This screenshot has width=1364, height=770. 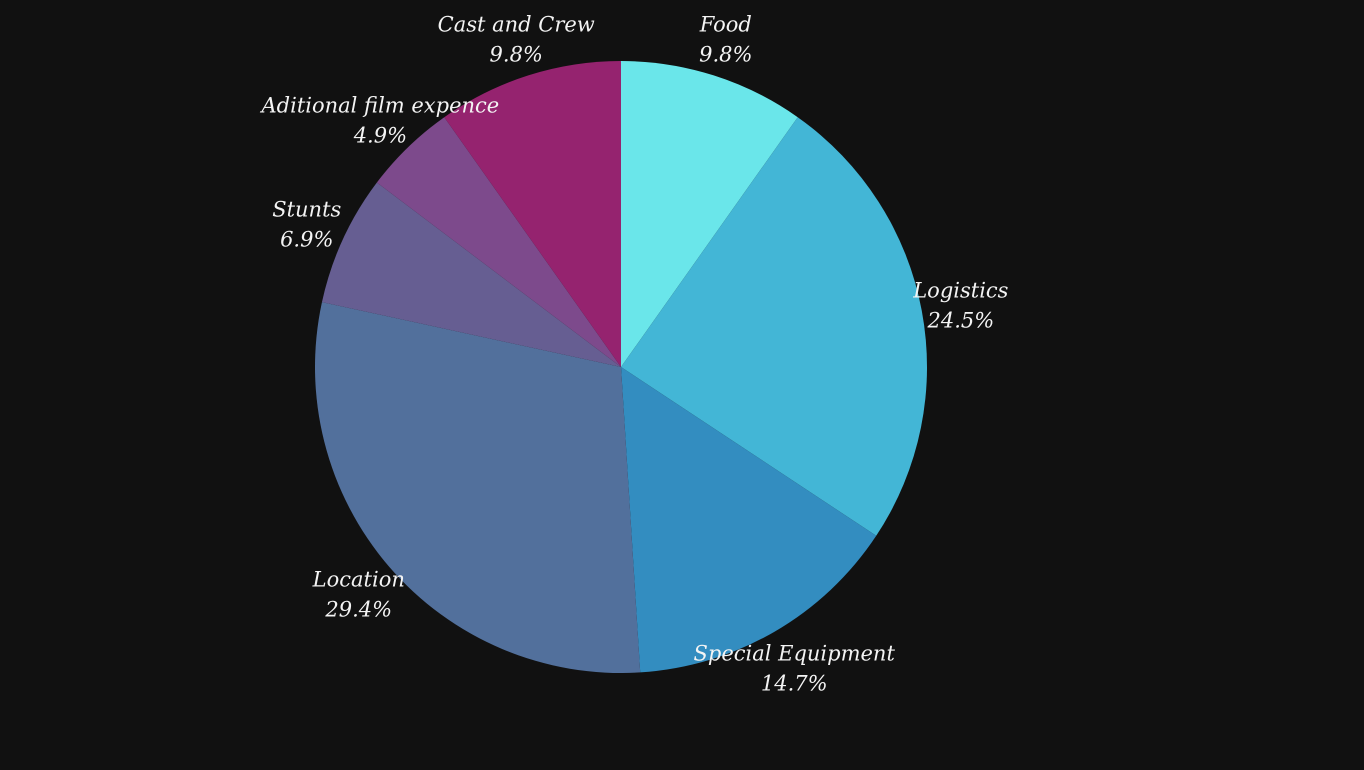 I want to click on slice-label-location: Location 29.4%, so click(x=358, y=594).